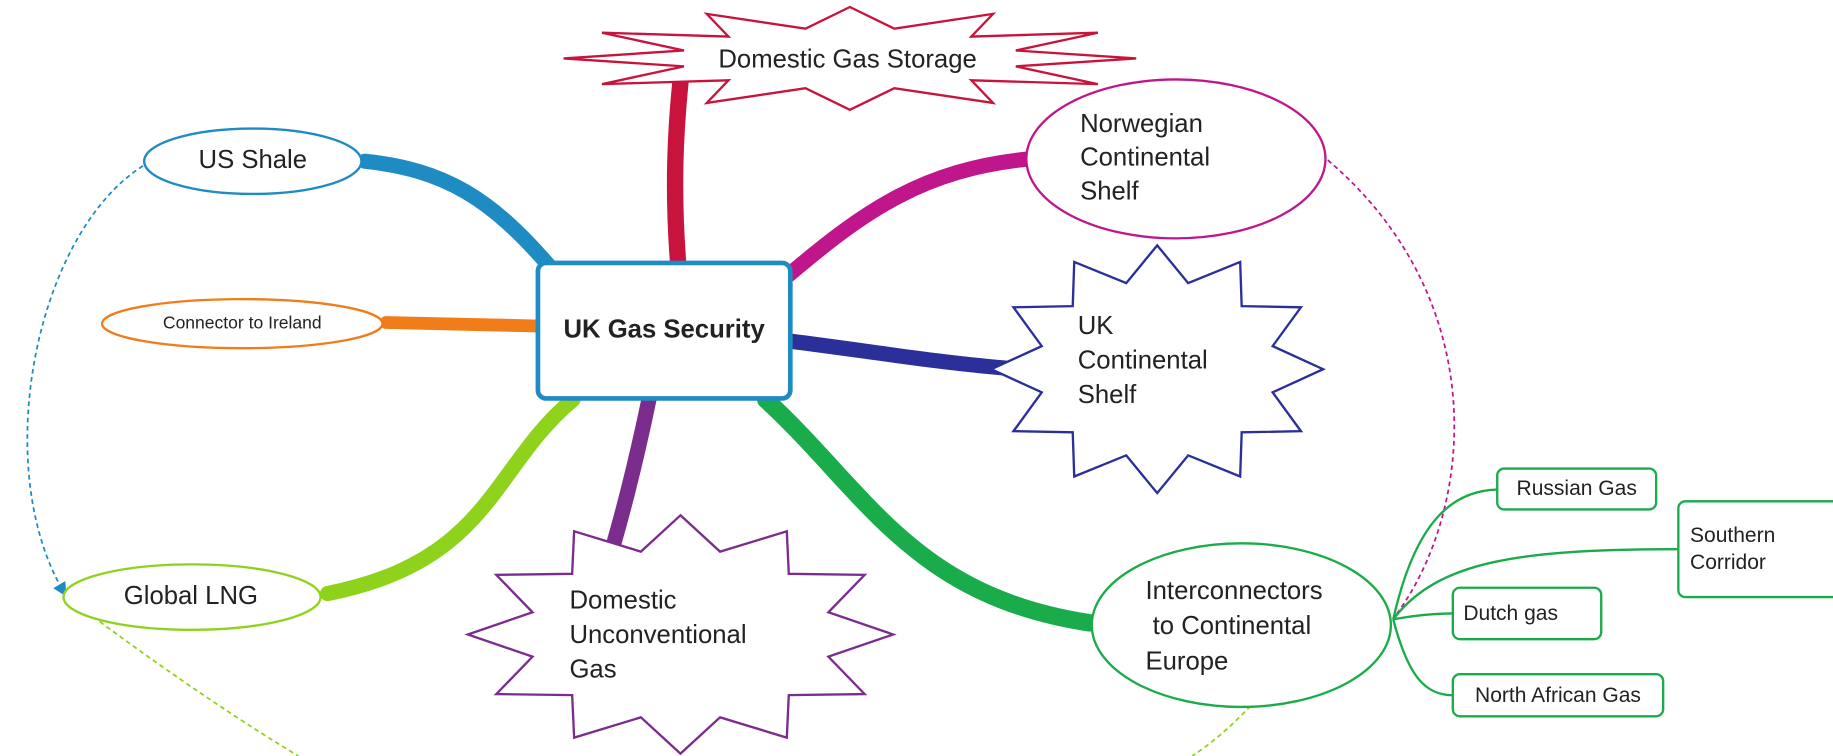  I want to click on center-label: UK Gas Security, so click(664, 329).